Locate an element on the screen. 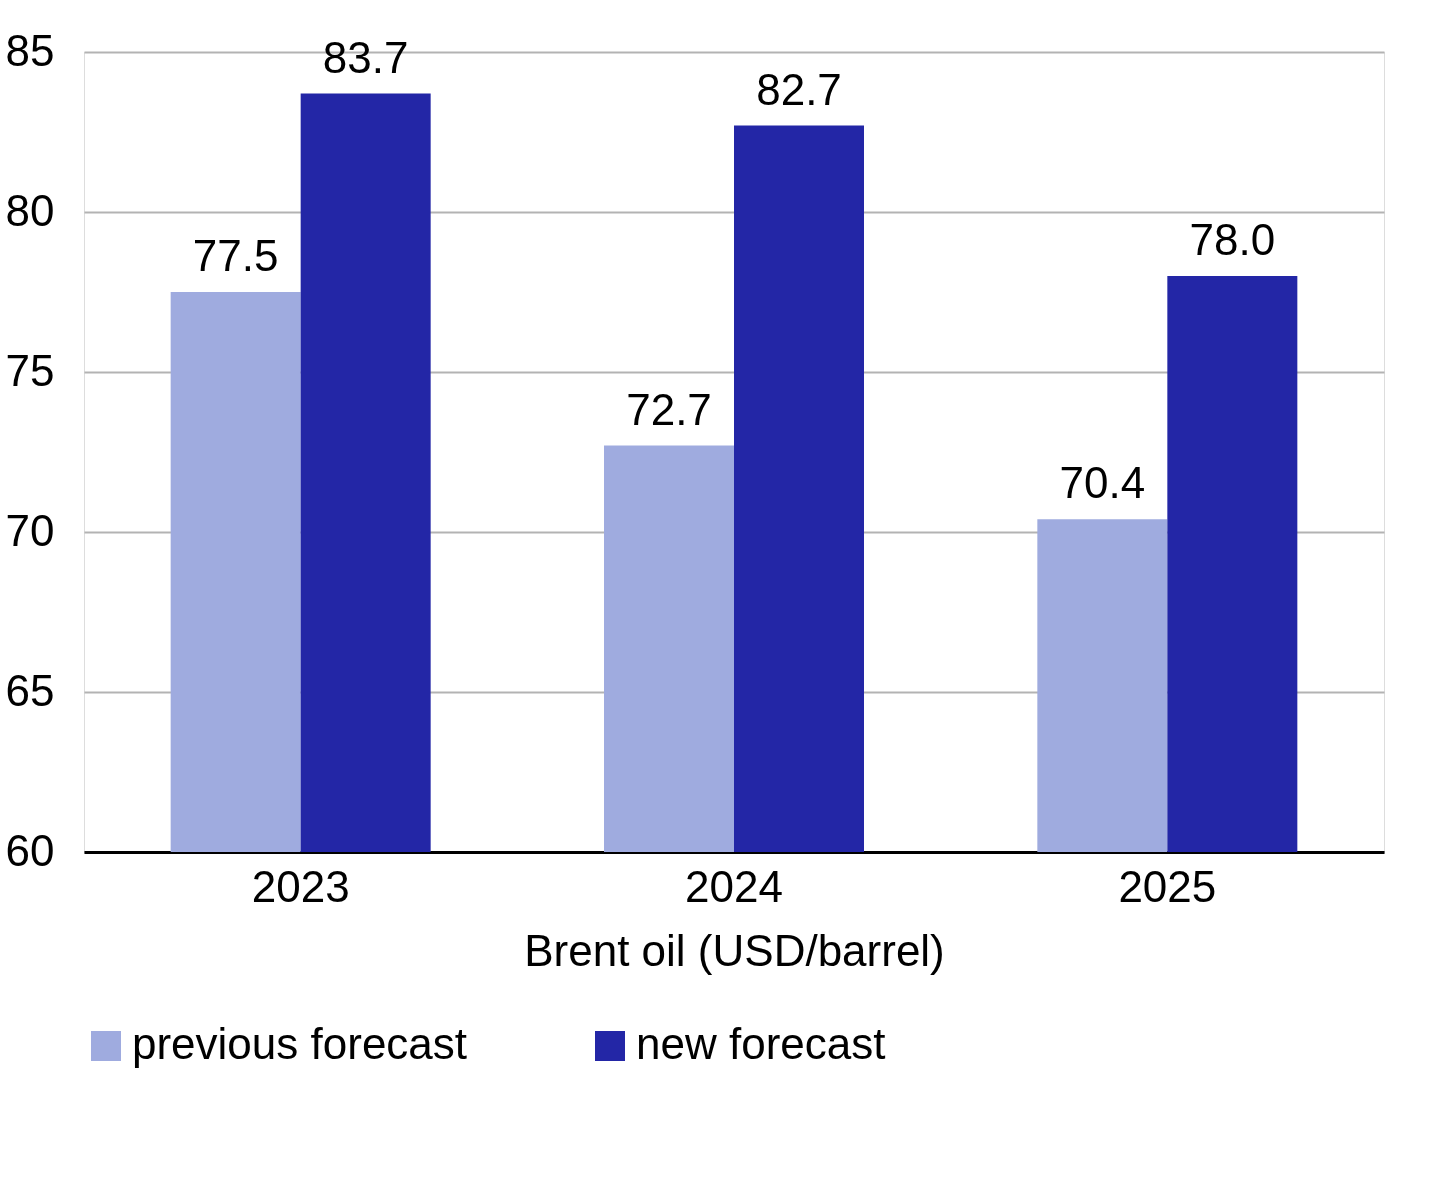 Image resolution: width=1450 pixels, height=1177 pixels. legend-label: previous forecast is located at coordinates (300, 1043).